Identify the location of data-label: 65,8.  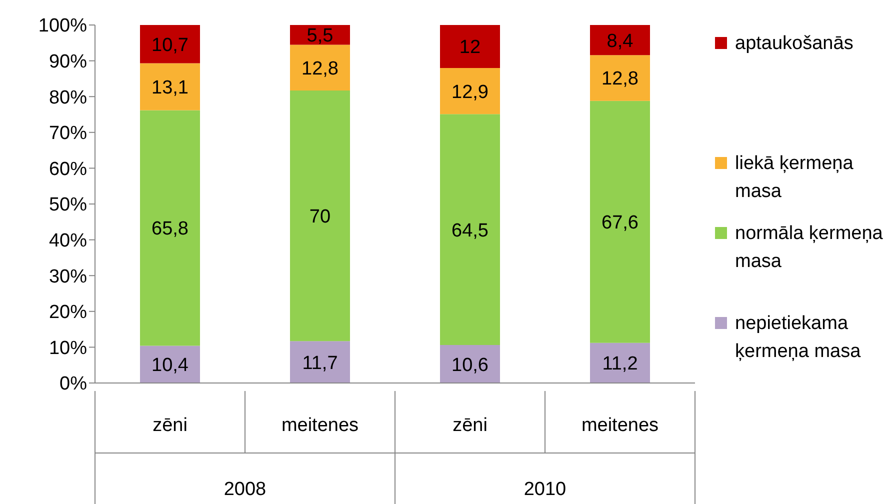
(170, 229).